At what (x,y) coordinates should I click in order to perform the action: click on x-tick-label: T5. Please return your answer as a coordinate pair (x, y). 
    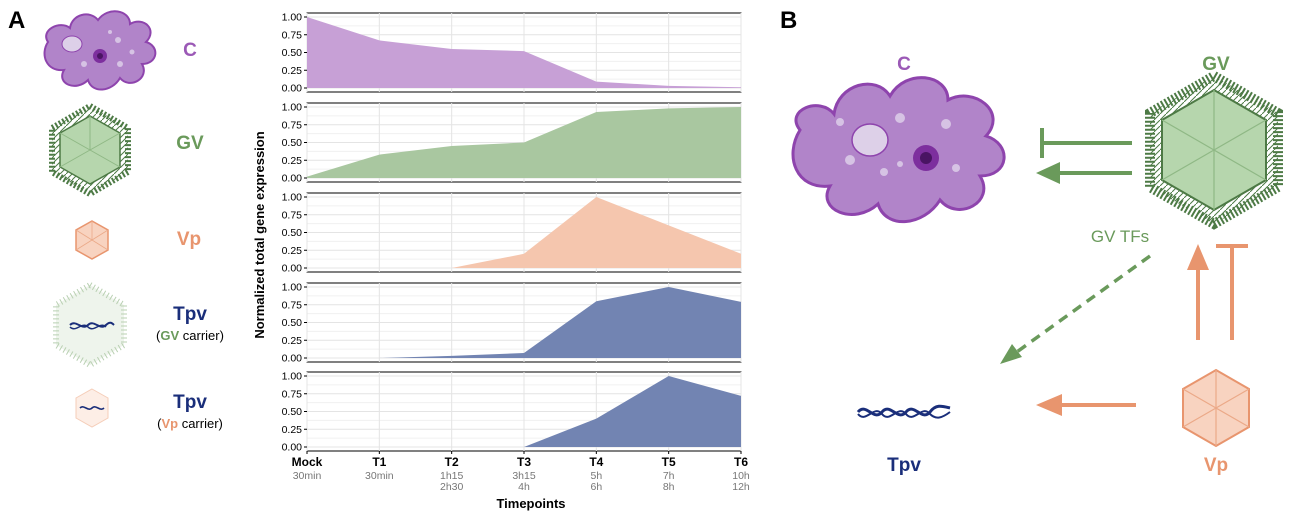
    Looking at the image, I should click on (669, 462).